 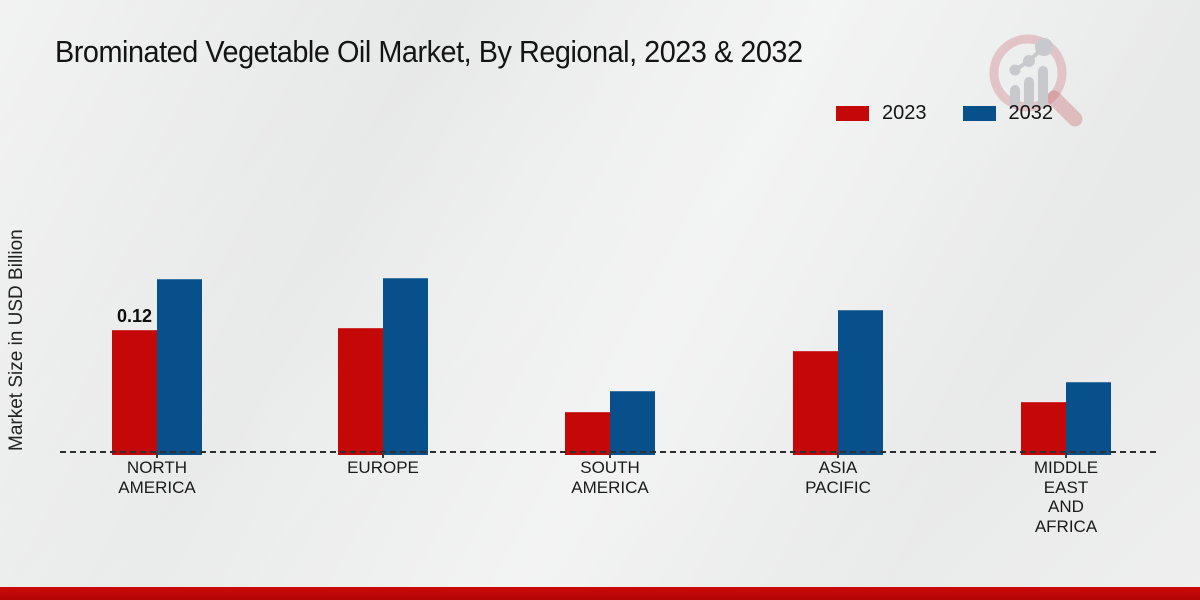 What do you see at coordinates (405, 366) in the screenshot?
I see `bar-2032-europe` at bounding box center [405, 366].